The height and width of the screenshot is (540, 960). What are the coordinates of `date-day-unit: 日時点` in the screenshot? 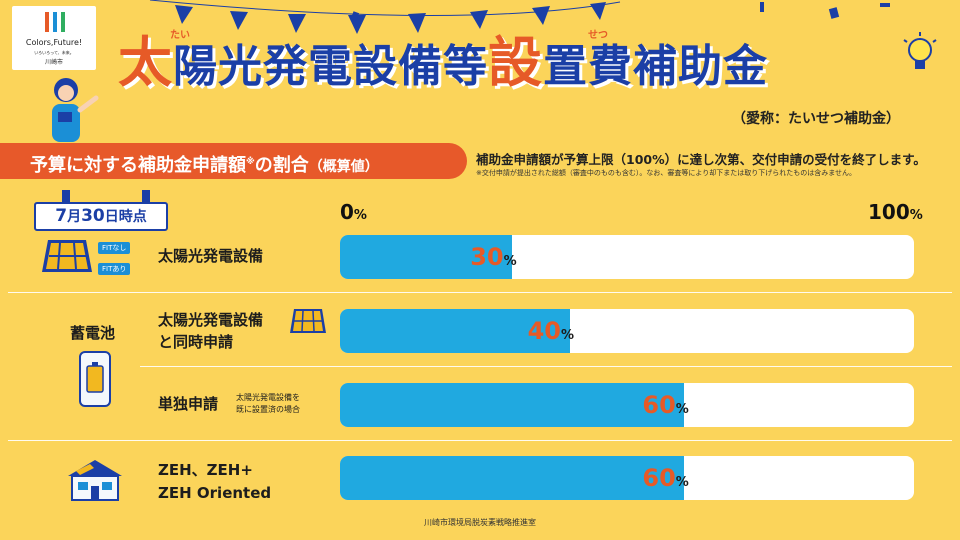 It's located at (125, 217).